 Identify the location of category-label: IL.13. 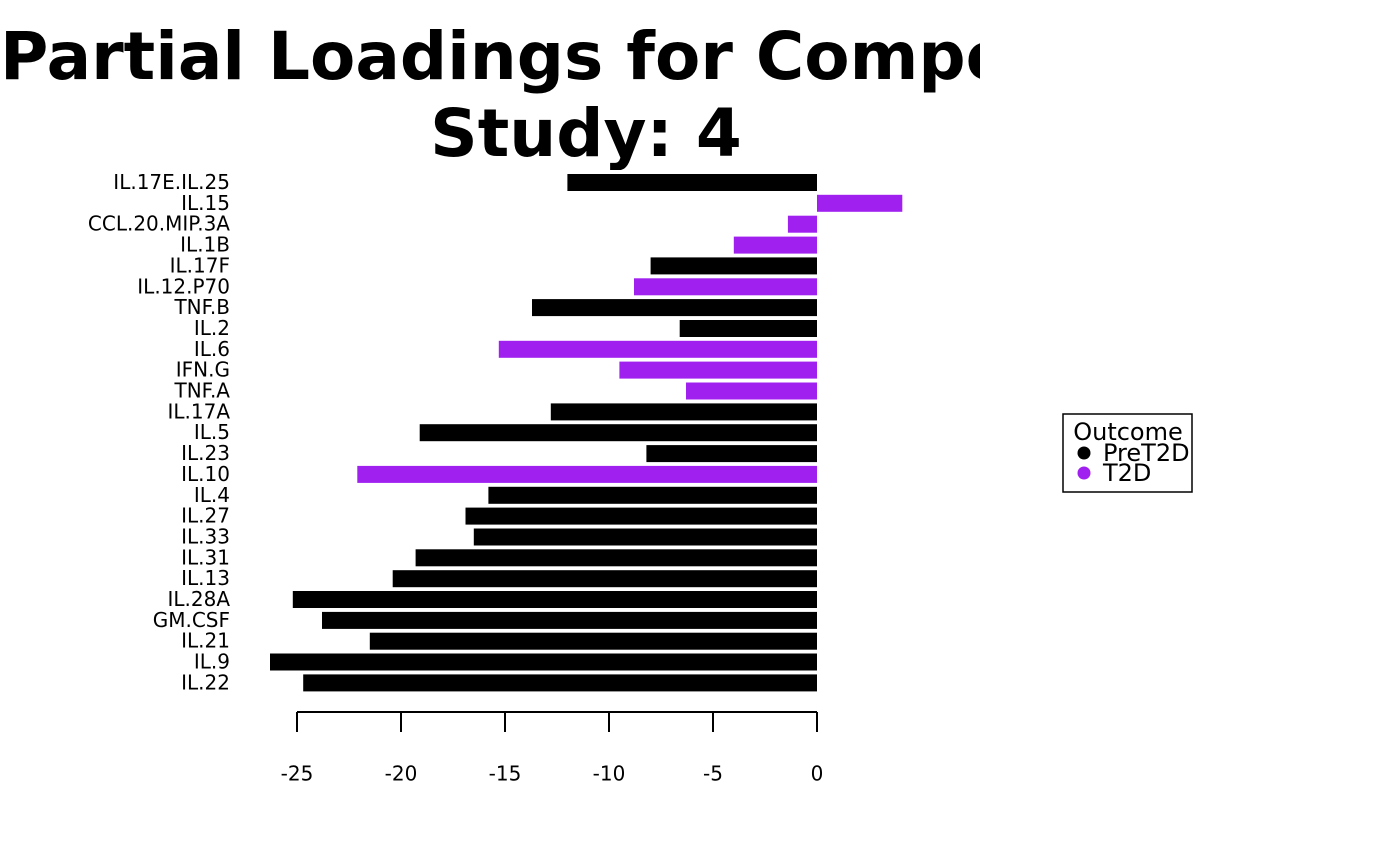
(205, 578).